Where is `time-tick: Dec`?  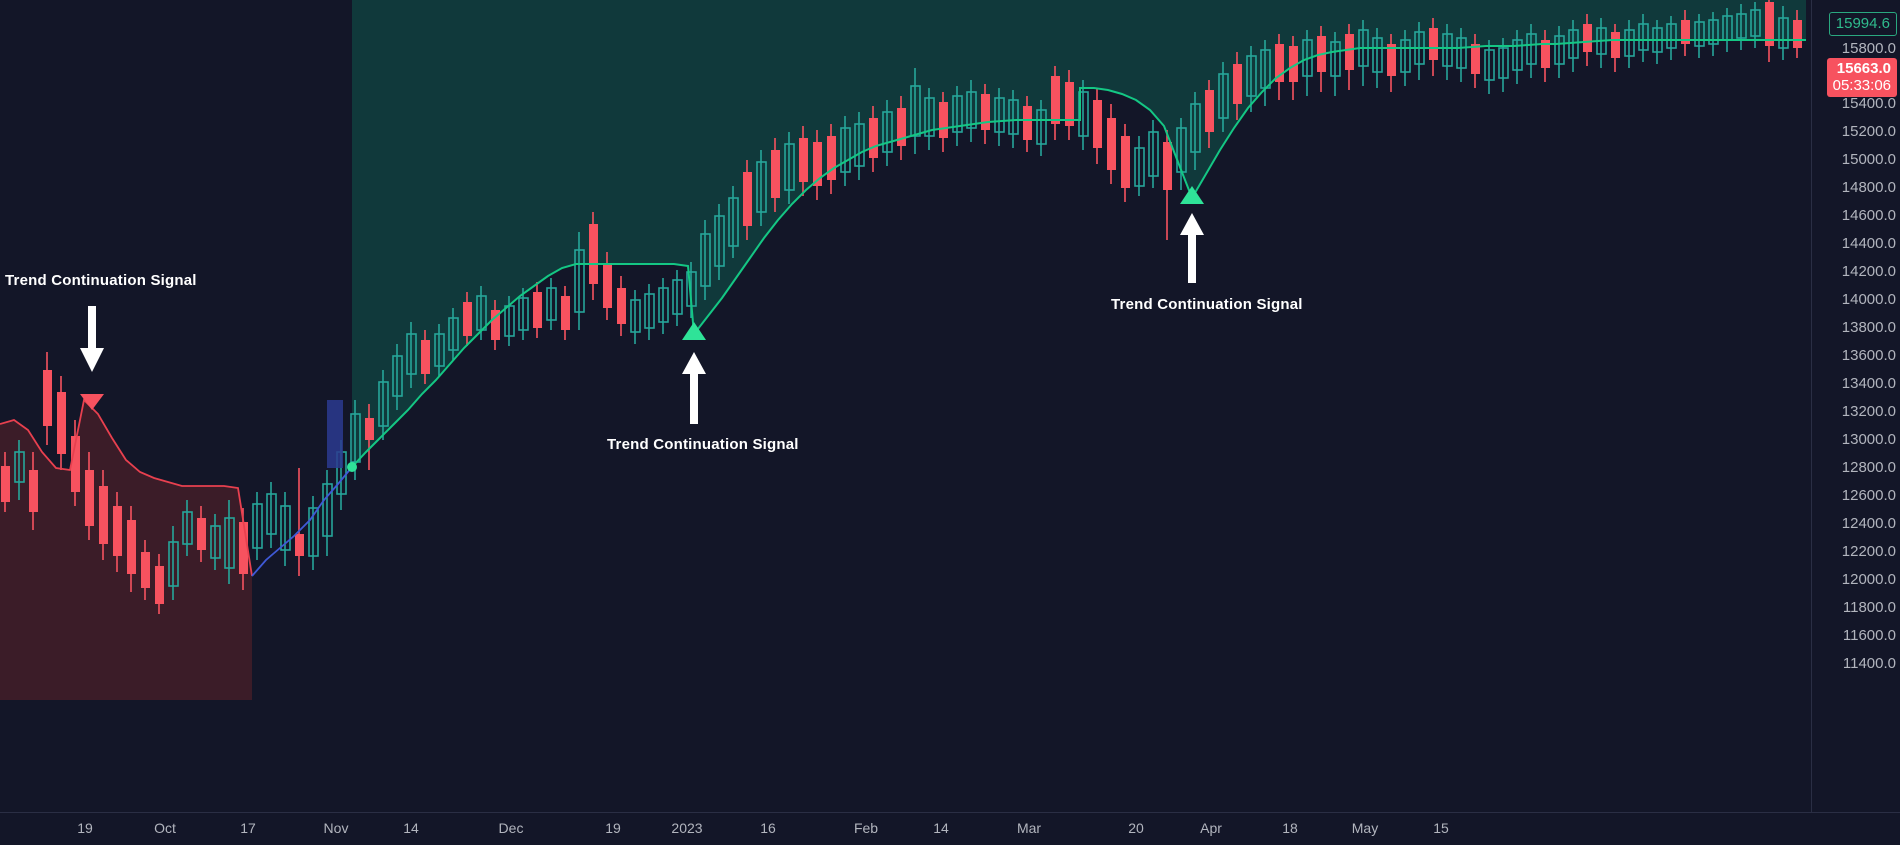 time-tick: Dec is located at coordinates (511, 828).